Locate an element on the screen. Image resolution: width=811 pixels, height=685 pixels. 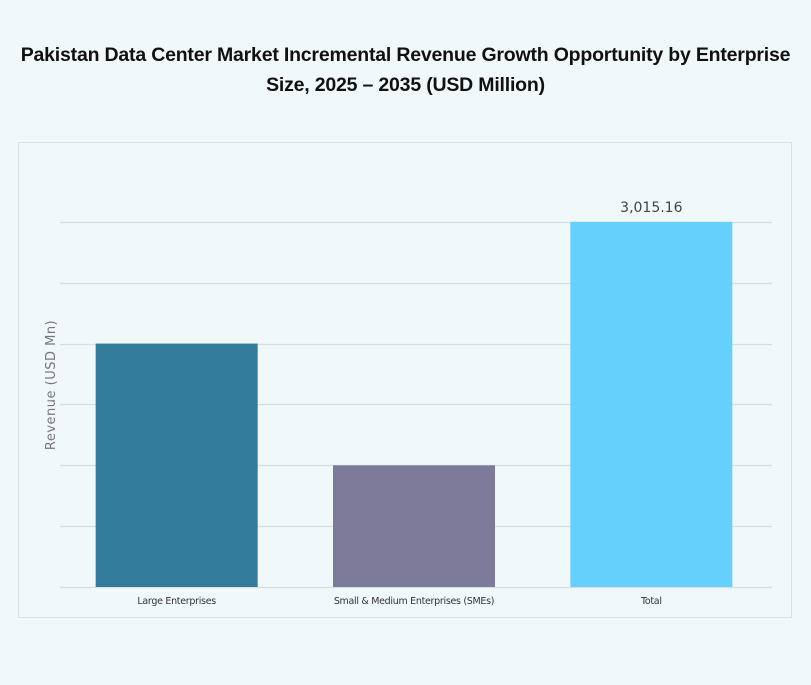
data-label: 3,015.16 is located at coordinates (651, 208).